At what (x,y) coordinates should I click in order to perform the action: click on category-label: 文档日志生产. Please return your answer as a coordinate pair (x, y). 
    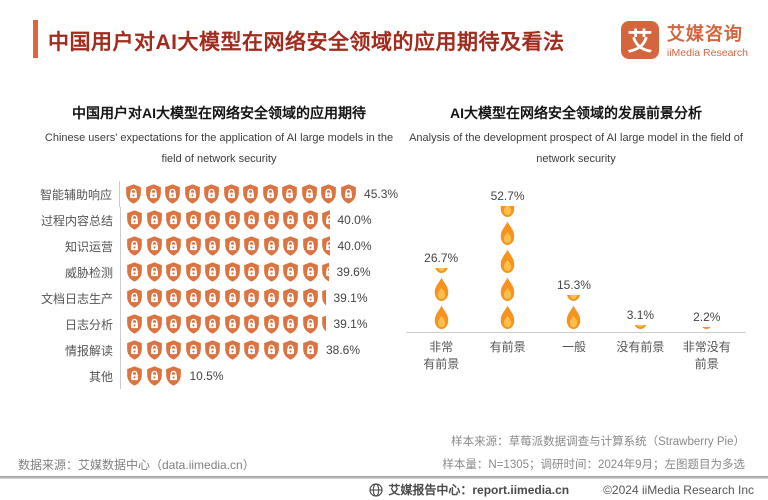
    Looking at the image, I should click on (76, 298).